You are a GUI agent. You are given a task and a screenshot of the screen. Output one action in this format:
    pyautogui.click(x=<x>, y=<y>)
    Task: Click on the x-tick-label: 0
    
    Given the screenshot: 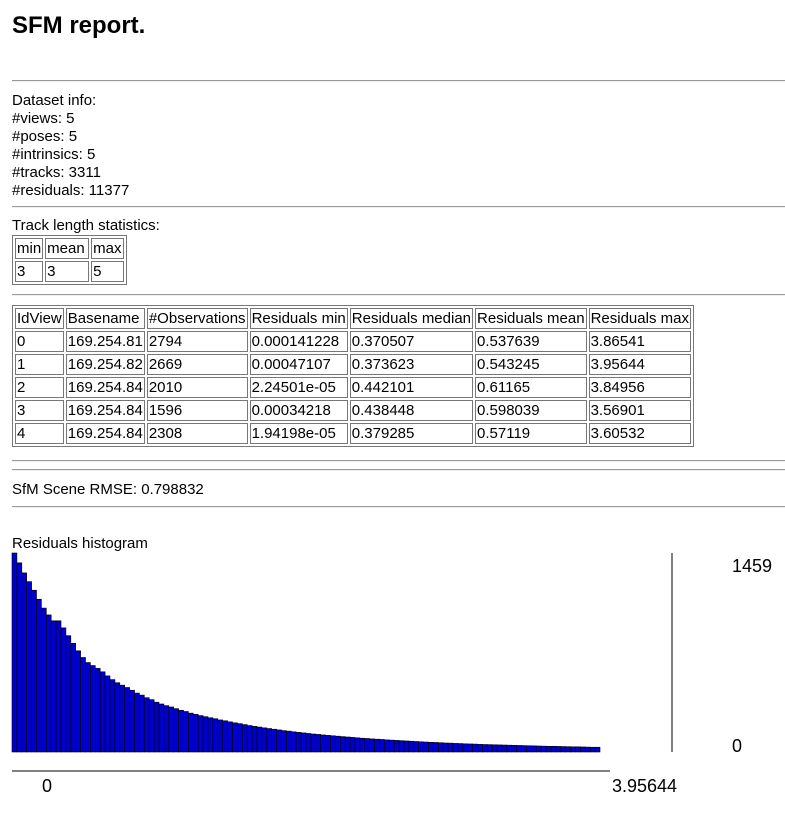 What is the action you would take?
    pyautogui.click(x=47, y=786)
    